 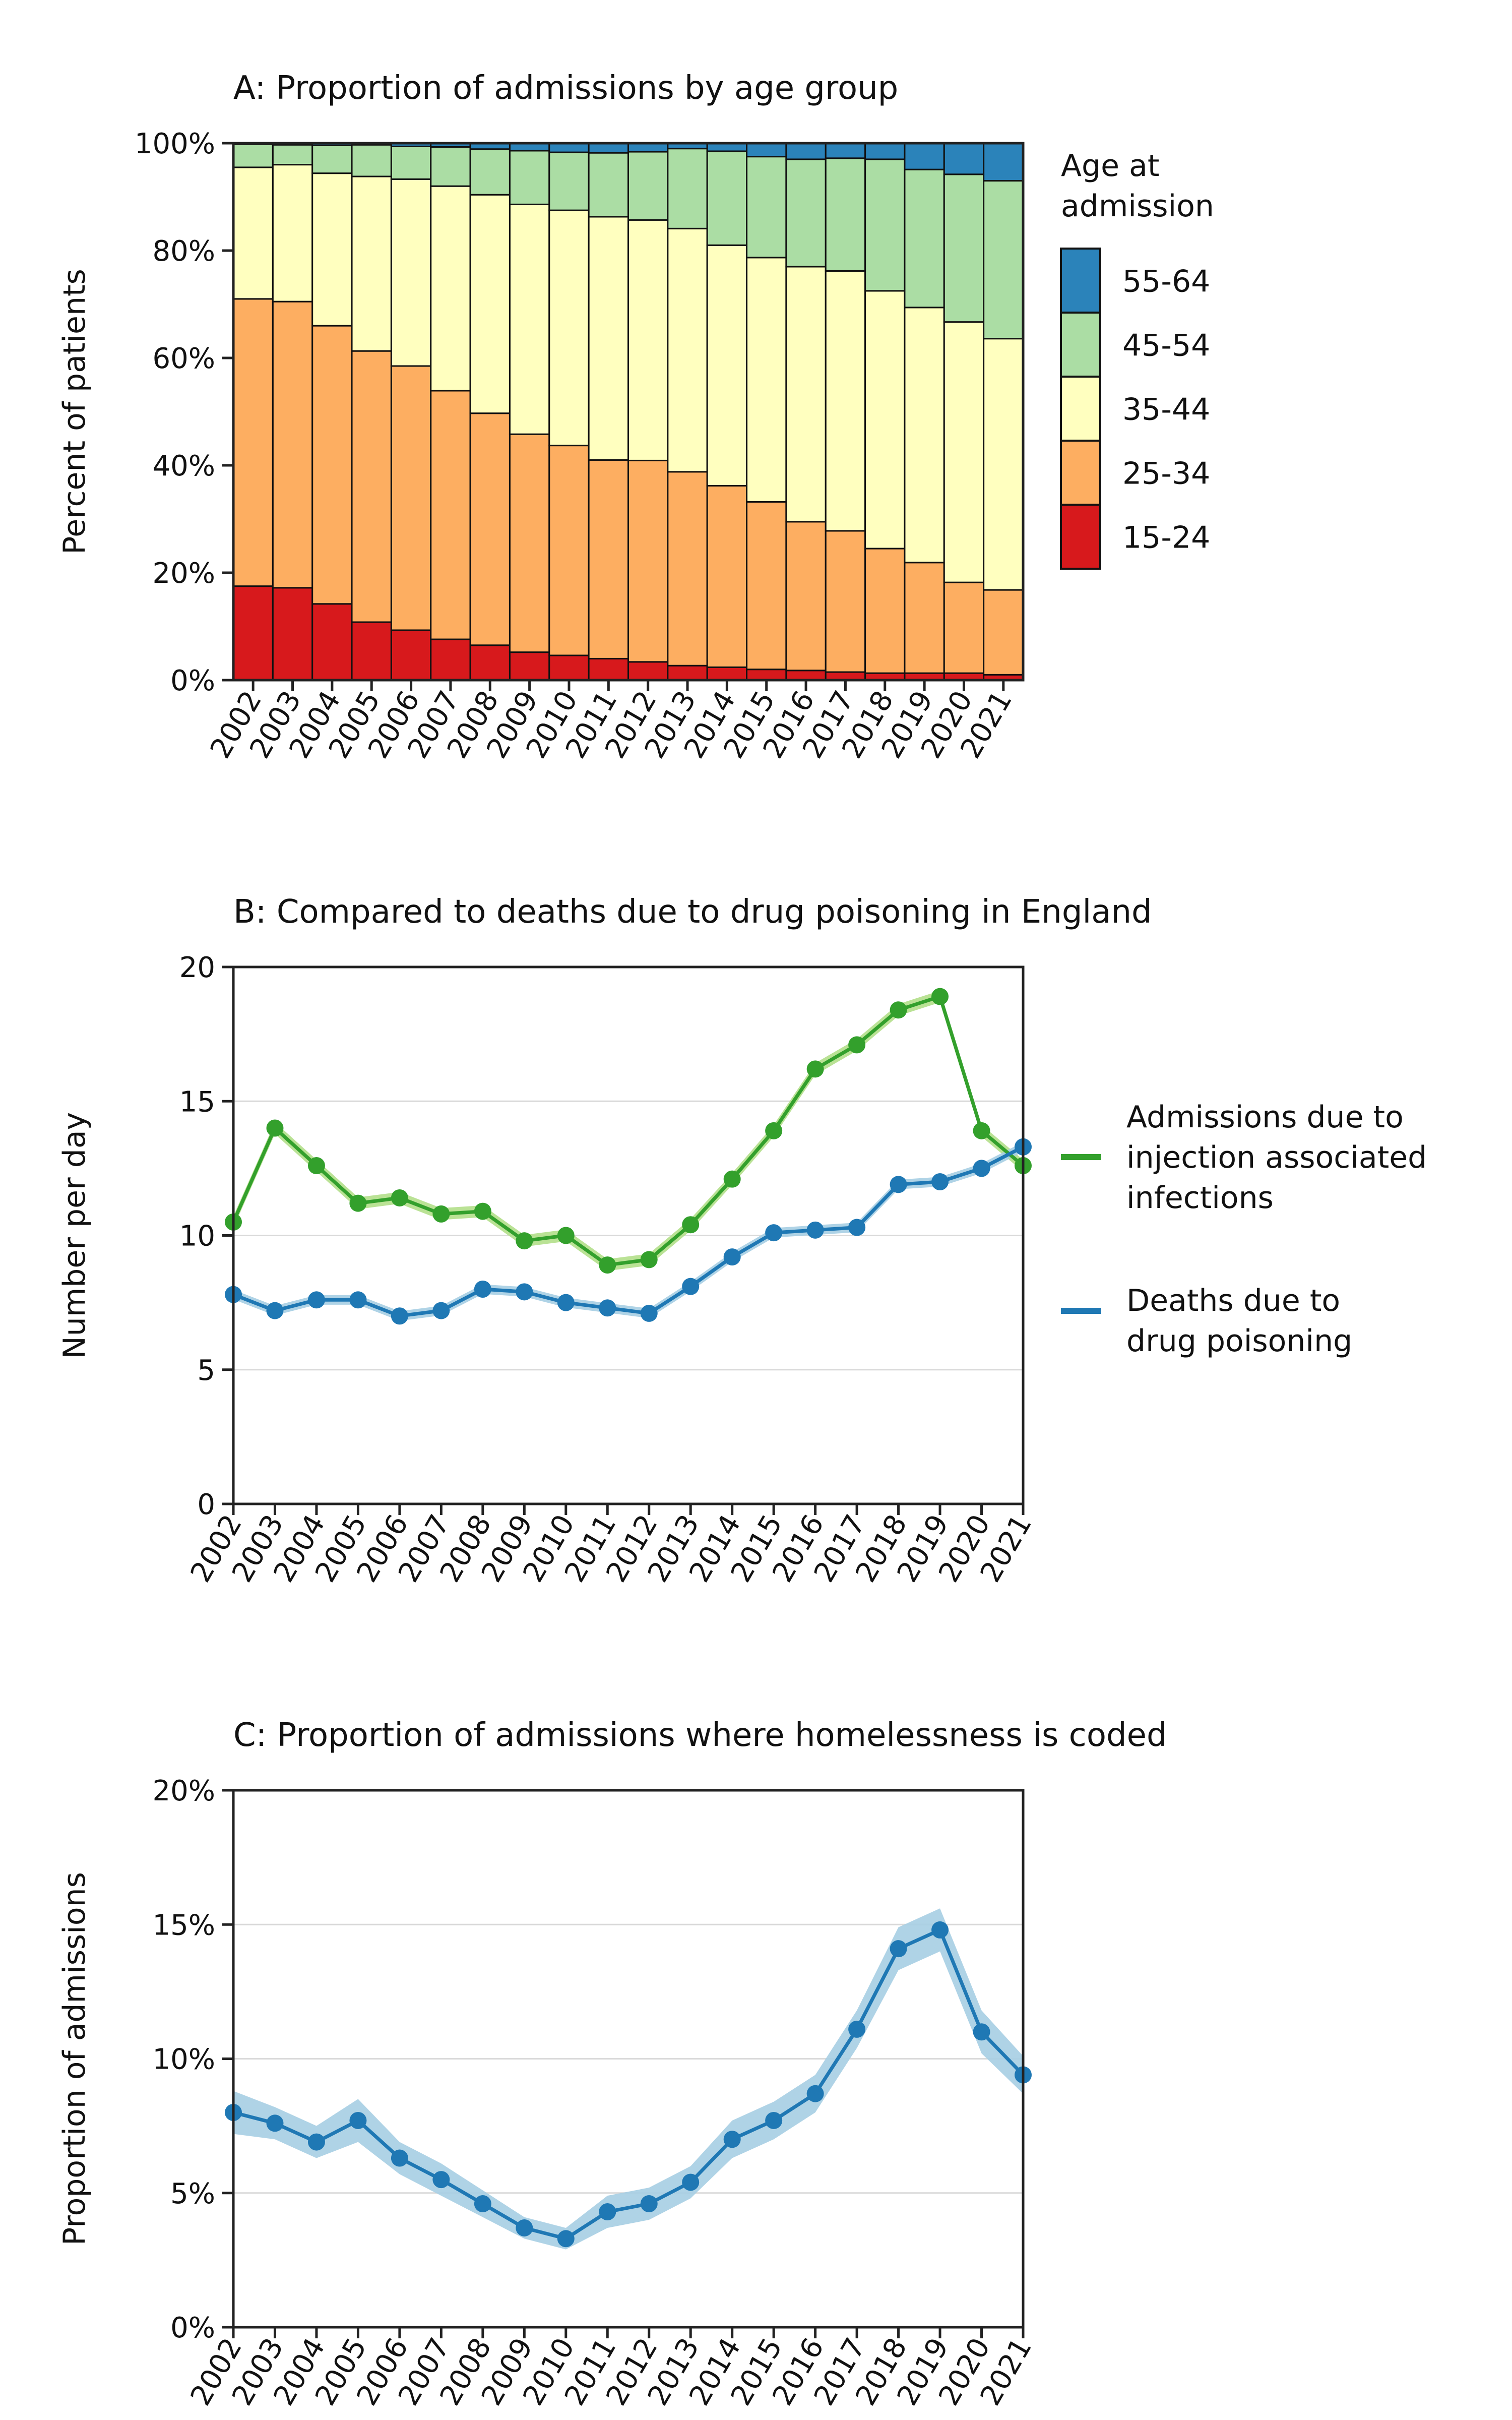 I want to click on bar-35-44-2019, so click(x=924, y=435).